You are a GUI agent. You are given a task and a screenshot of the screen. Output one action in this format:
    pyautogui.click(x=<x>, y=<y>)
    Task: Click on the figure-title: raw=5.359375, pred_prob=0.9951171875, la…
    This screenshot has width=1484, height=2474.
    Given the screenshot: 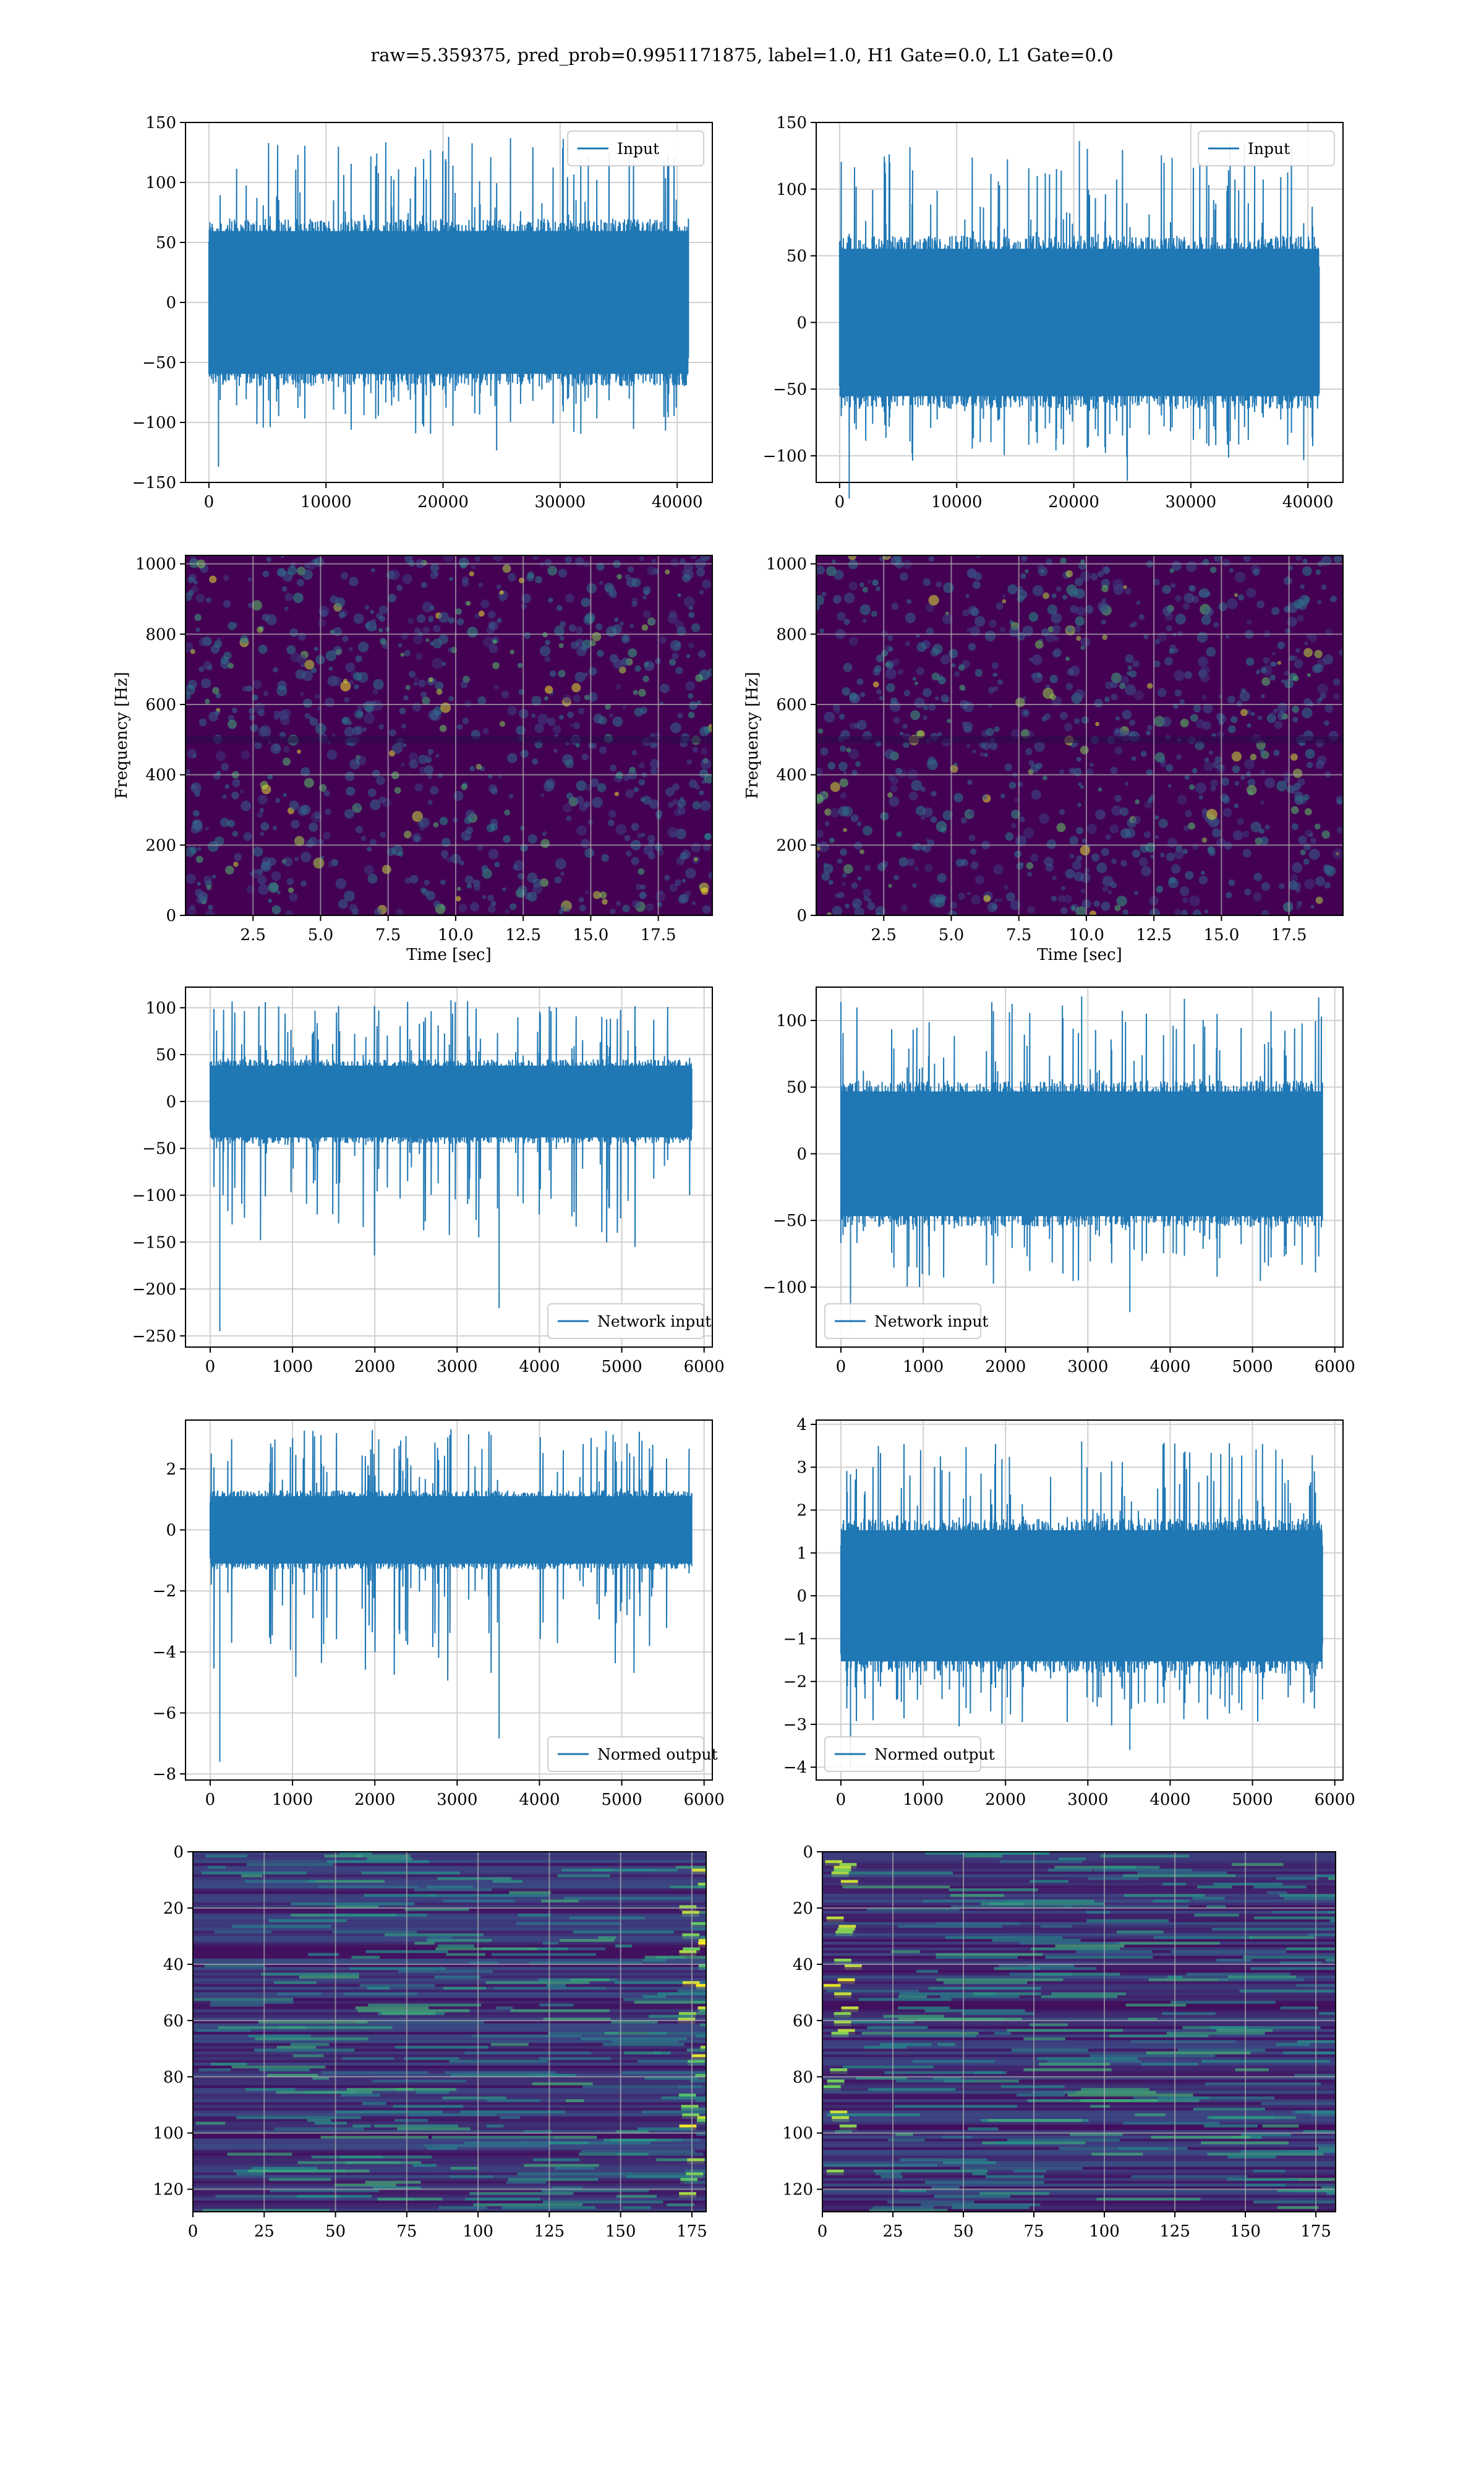 What is the action you would take?
    pyautogui.click(x=742, y=55)
    